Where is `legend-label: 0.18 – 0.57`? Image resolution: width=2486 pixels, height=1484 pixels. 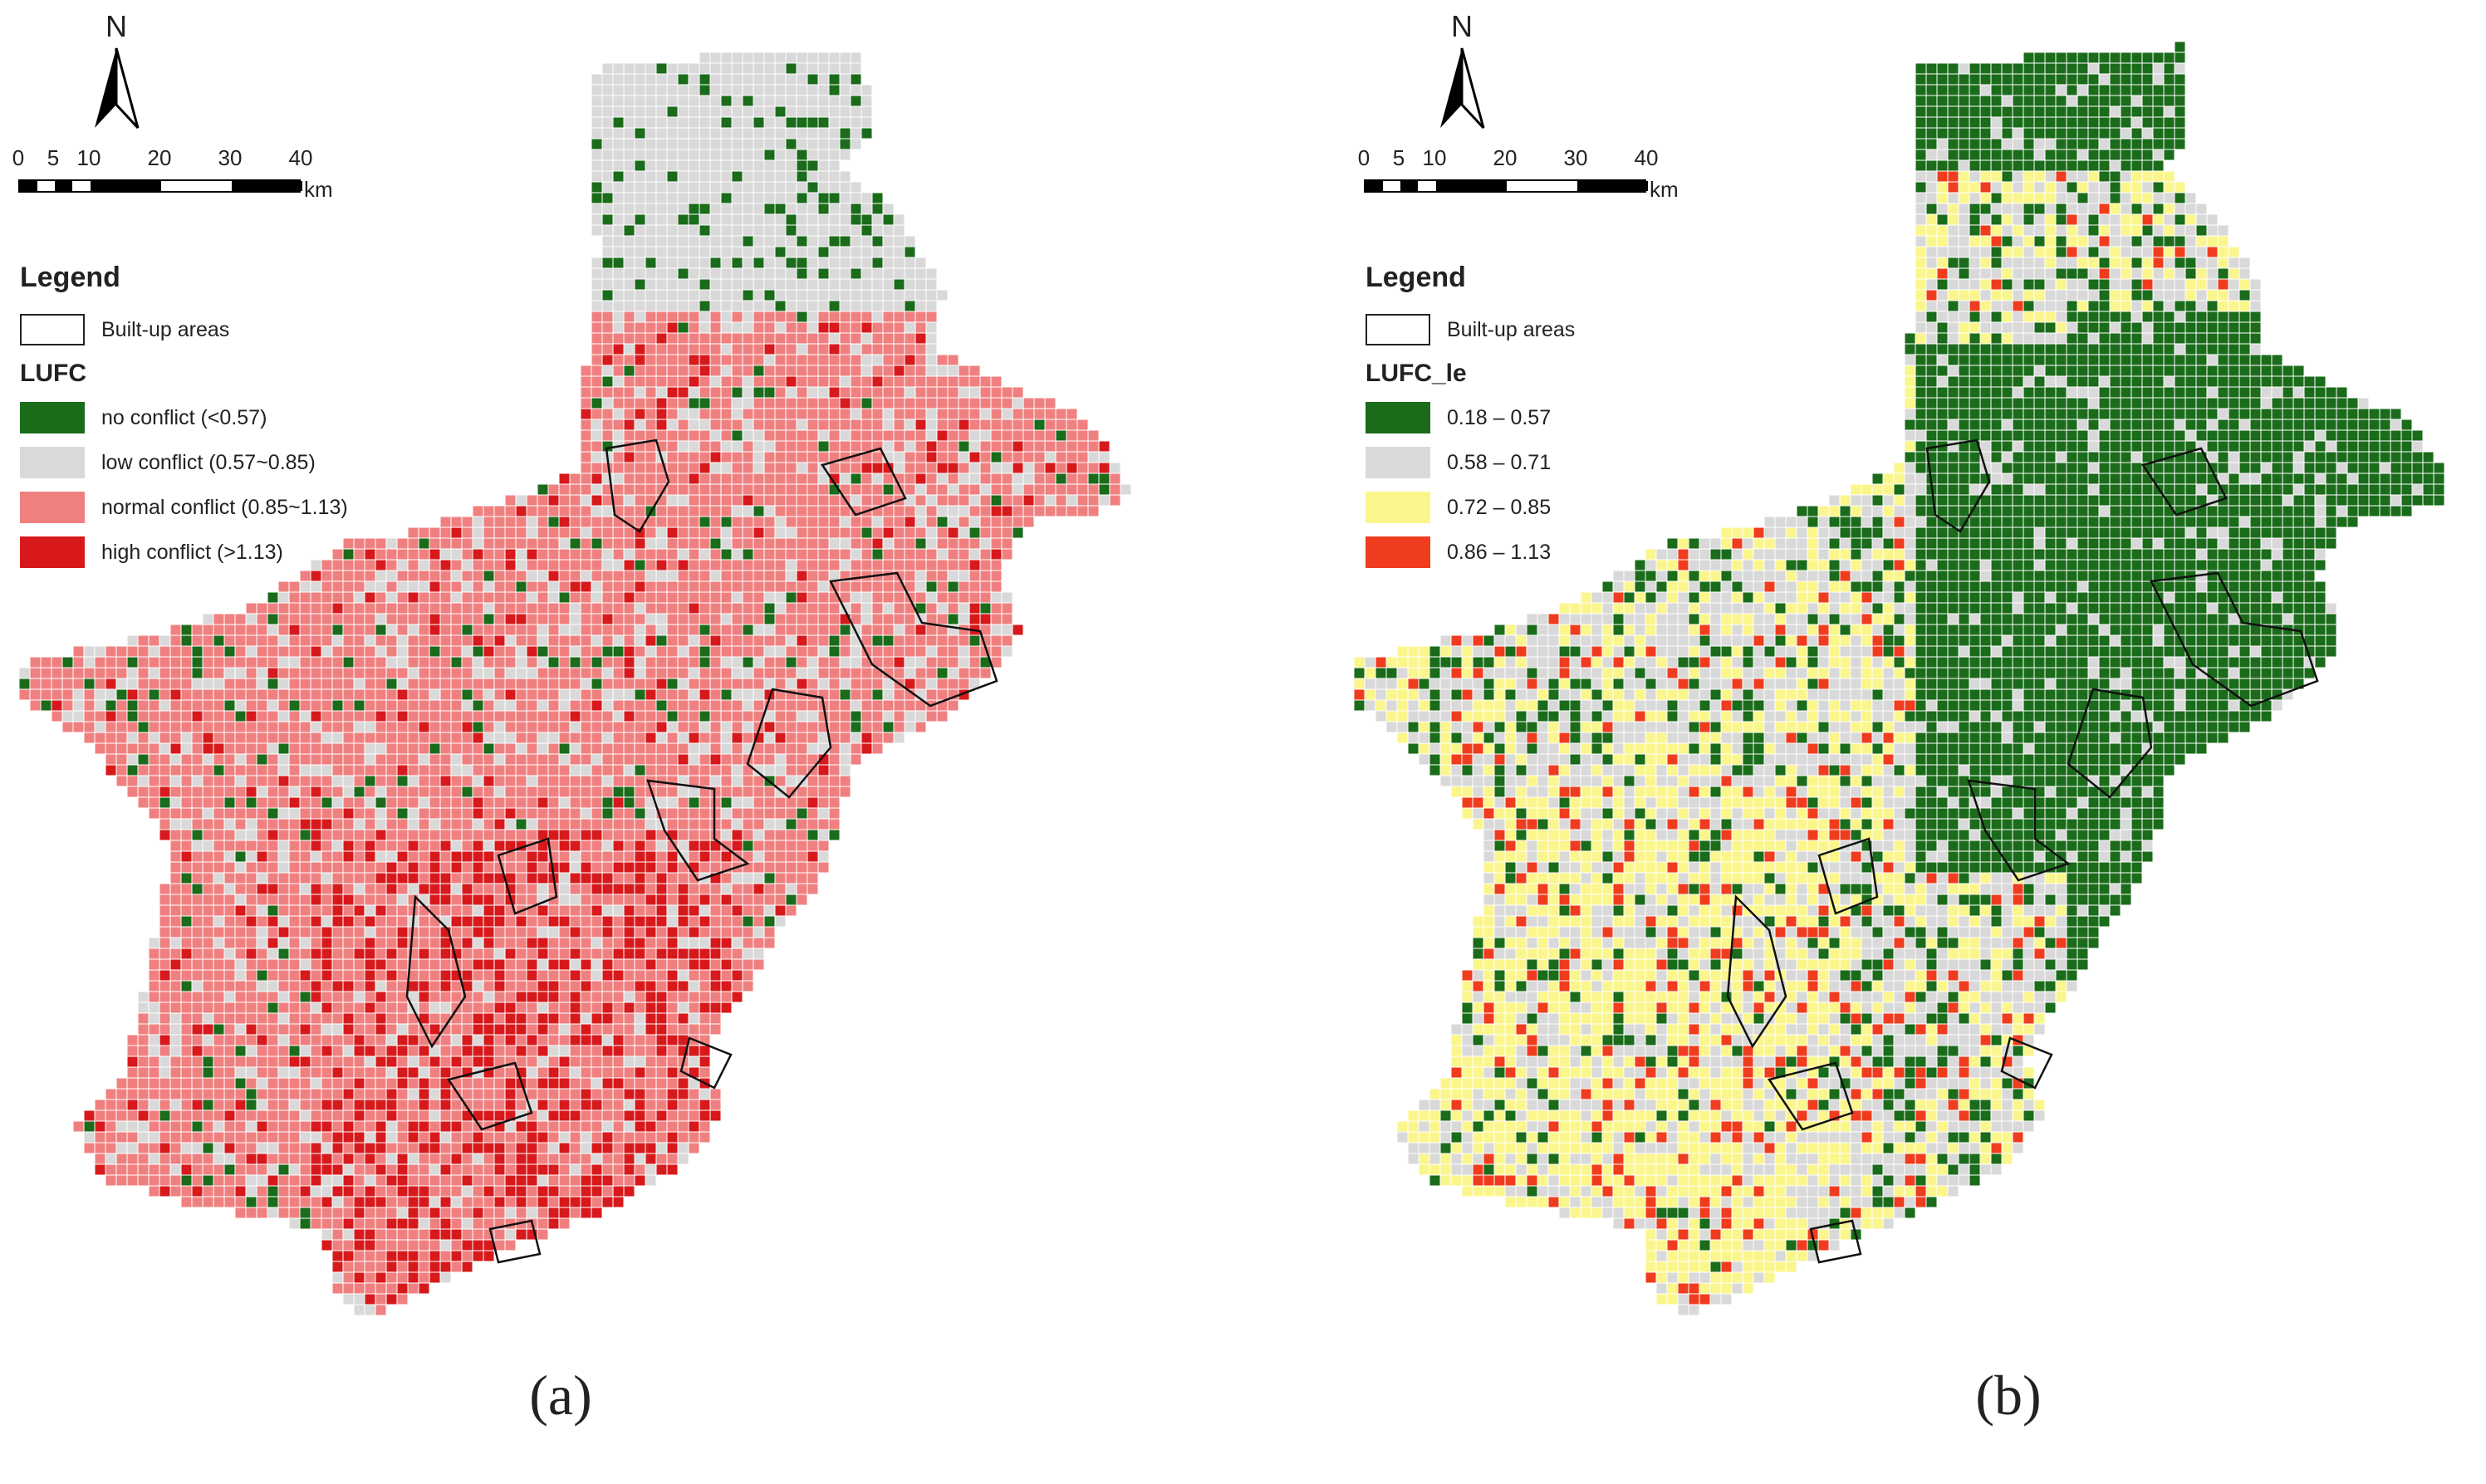
legend-label: 0.18 – 0.57 is located at coordinates (1499, 417).